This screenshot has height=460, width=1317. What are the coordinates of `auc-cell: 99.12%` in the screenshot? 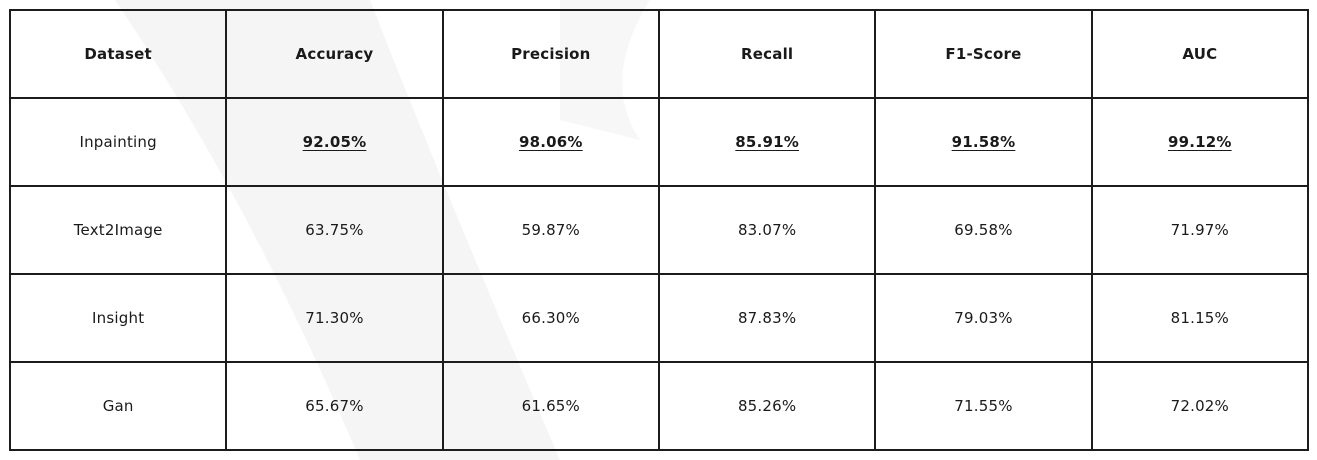 It's located at (1200, 142).